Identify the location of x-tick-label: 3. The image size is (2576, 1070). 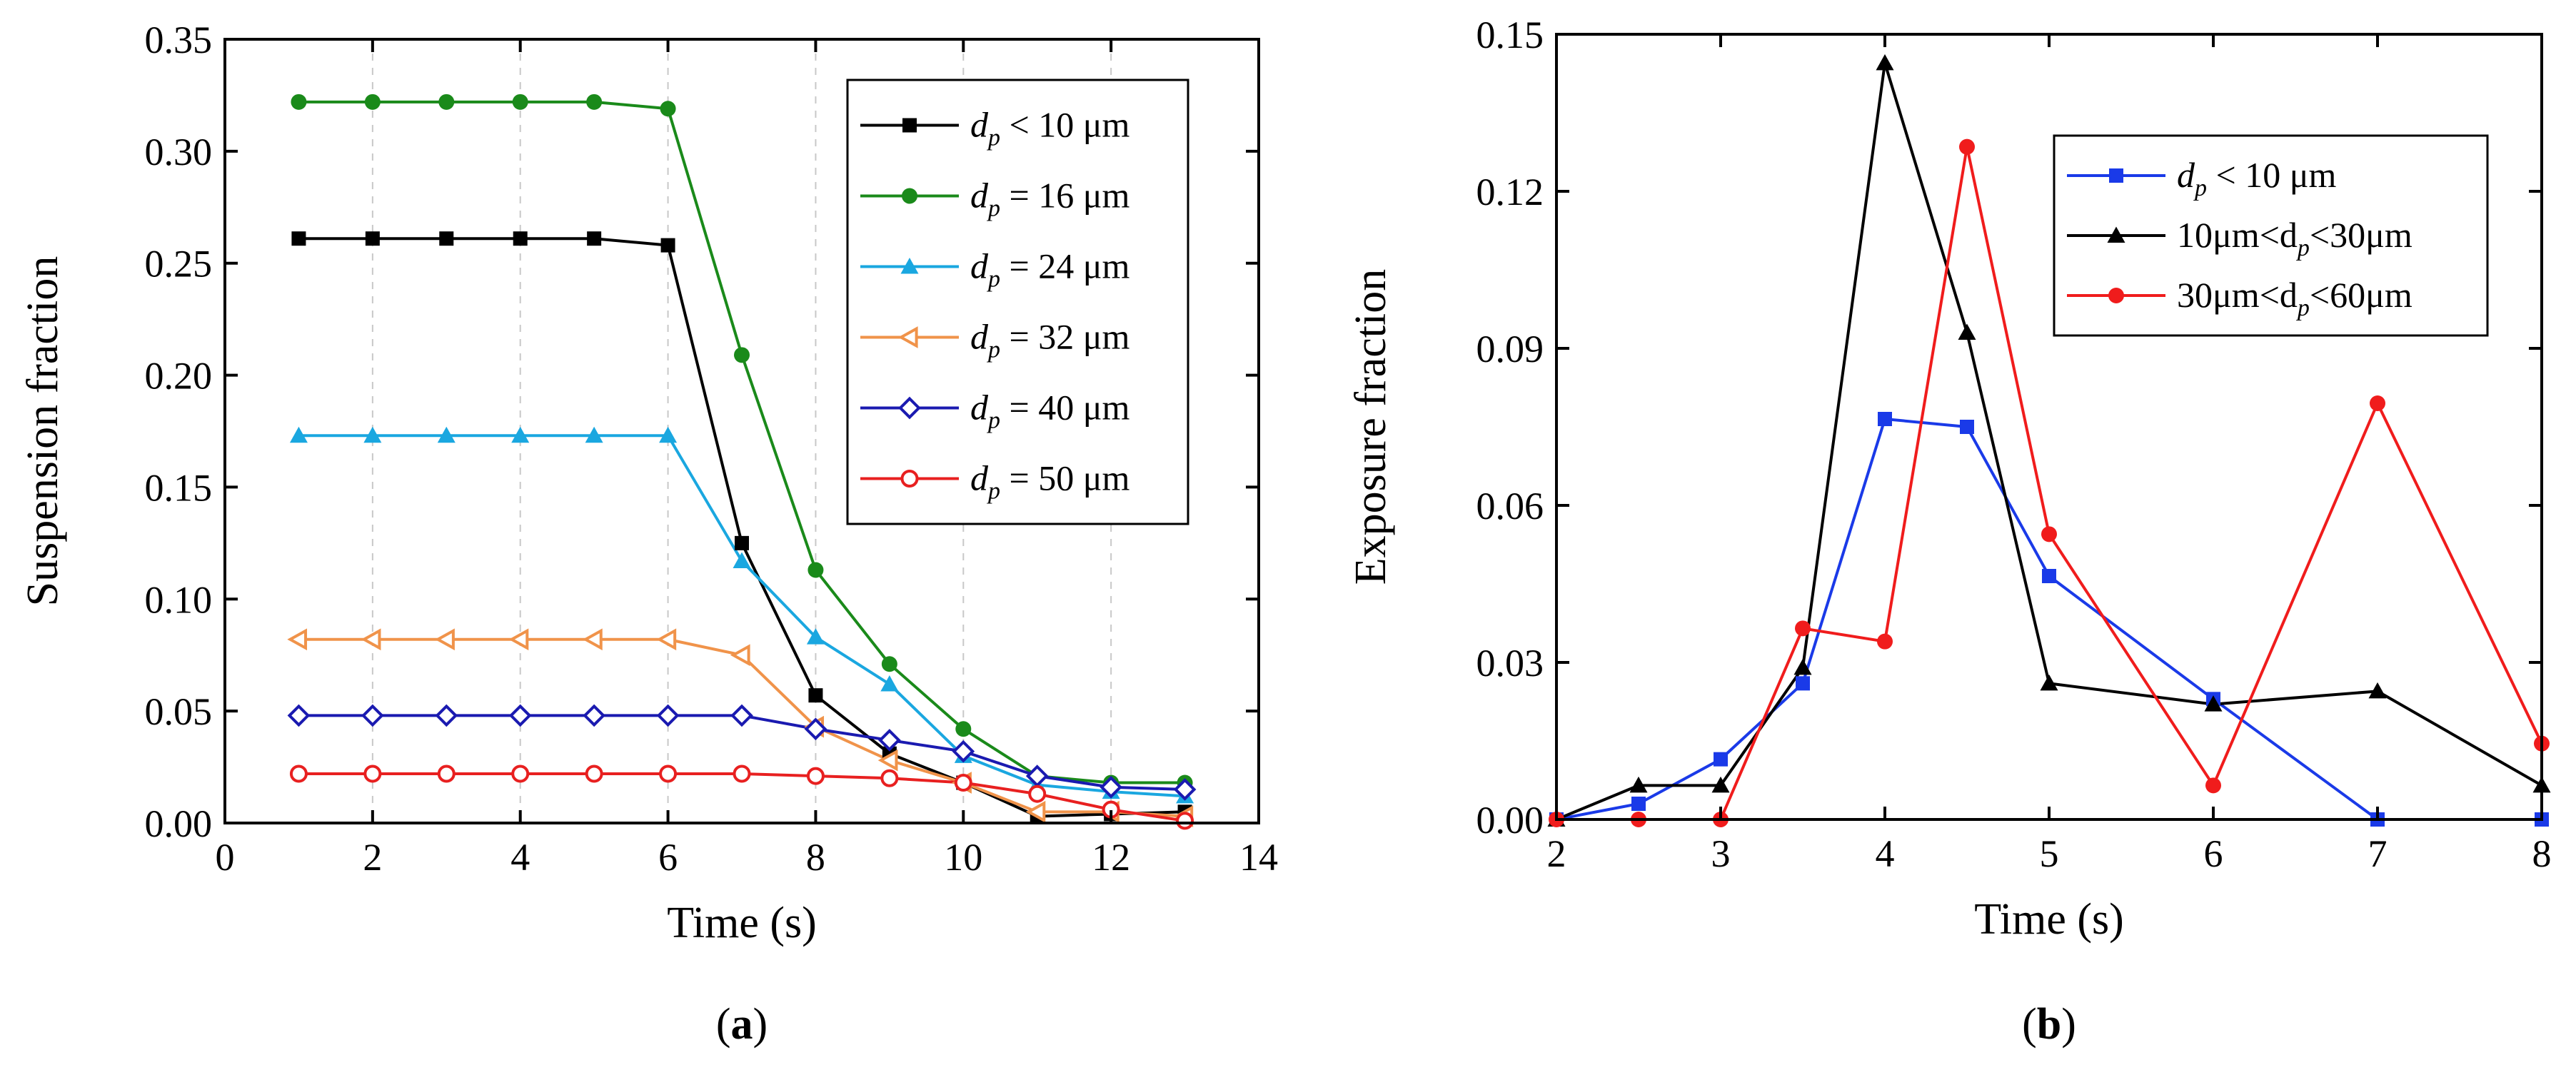
(1721, 853).